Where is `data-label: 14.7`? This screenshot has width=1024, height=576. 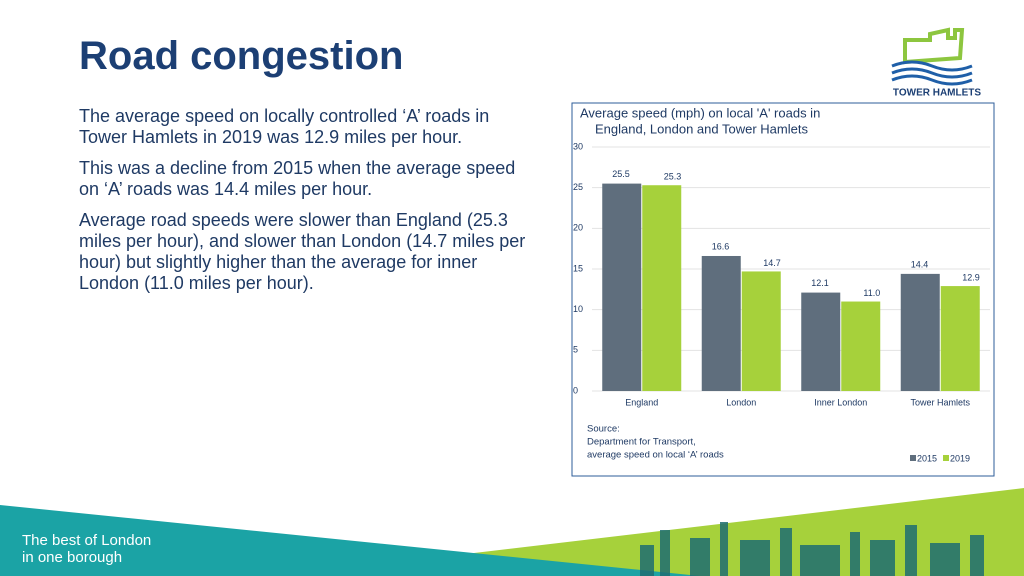
data-label: 14.7 is located at coordinates (772, 263).